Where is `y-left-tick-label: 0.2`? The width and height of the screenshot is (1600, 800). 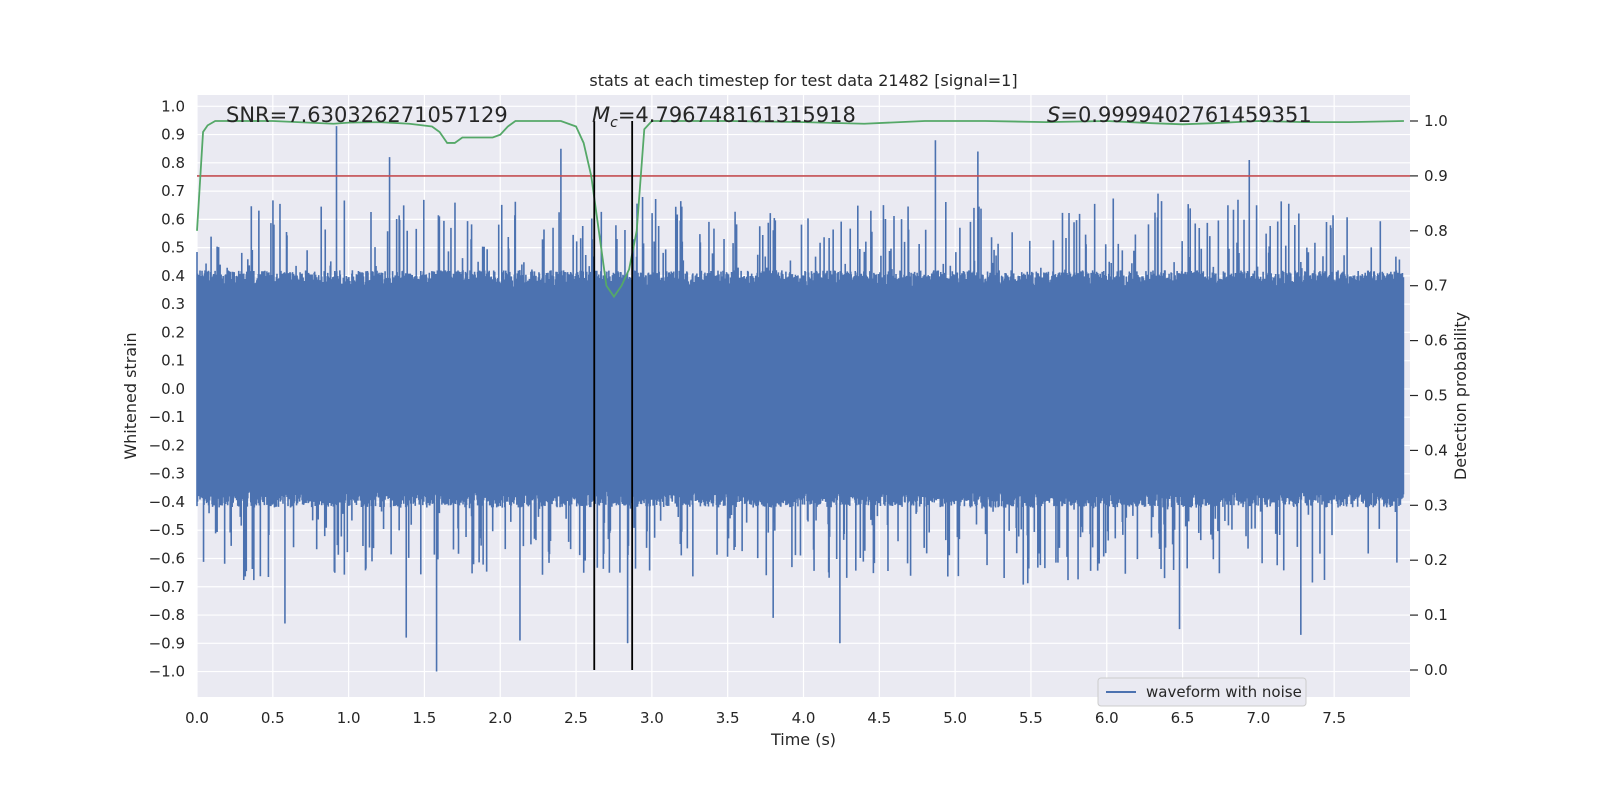 y-left-tick-label: 0.2 is located at coordinates (173, 332).